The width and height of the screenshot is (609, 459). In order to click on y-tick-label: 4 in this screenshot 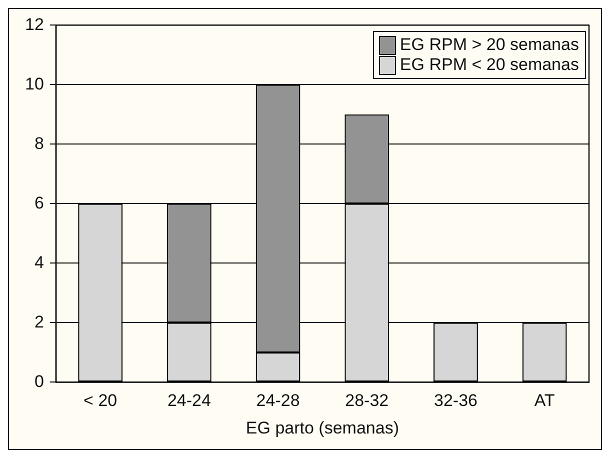, I will do `click(39, 262)`.